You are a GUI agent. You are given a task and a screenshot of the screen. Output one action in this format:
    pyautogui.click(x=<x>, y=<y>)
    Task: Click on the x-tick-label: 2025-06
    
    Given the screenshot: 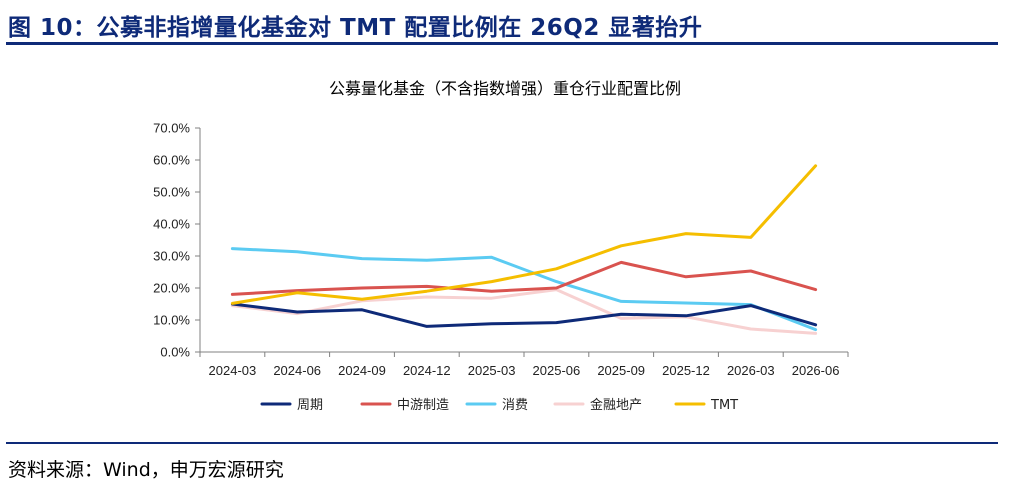 What is the action you would take?
    pyautogui.click(x=557, y=370)
    